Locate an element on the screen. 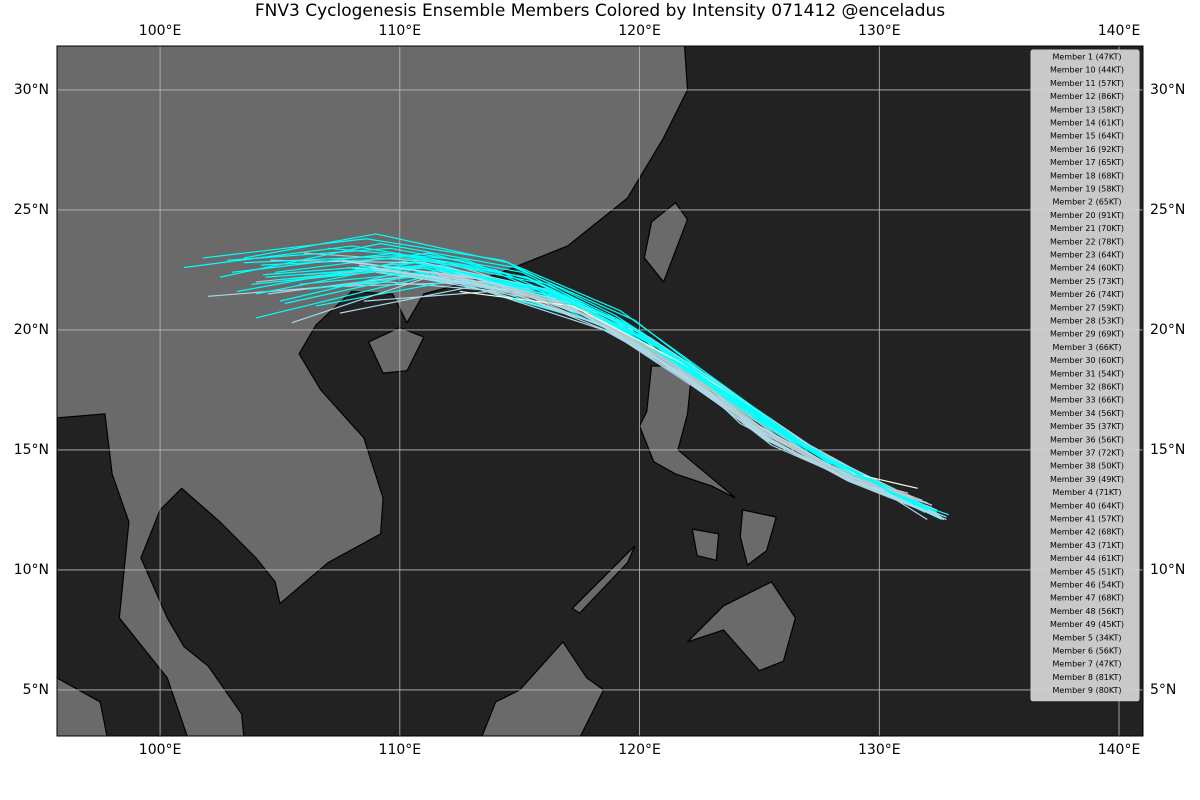  legend-entry: Member 9 (80KT) is located at coordinates (1086, 690).